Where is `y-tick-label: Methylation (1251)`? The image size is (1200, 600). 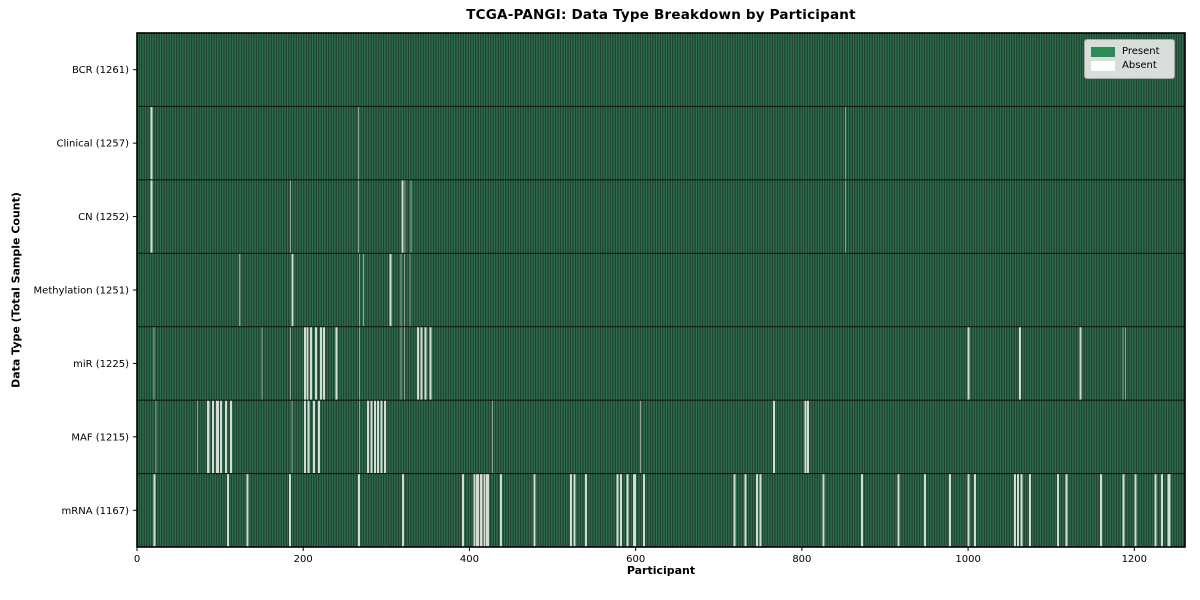 y-tick-label: Methylation (1251) is located at coordinates (82, 291).